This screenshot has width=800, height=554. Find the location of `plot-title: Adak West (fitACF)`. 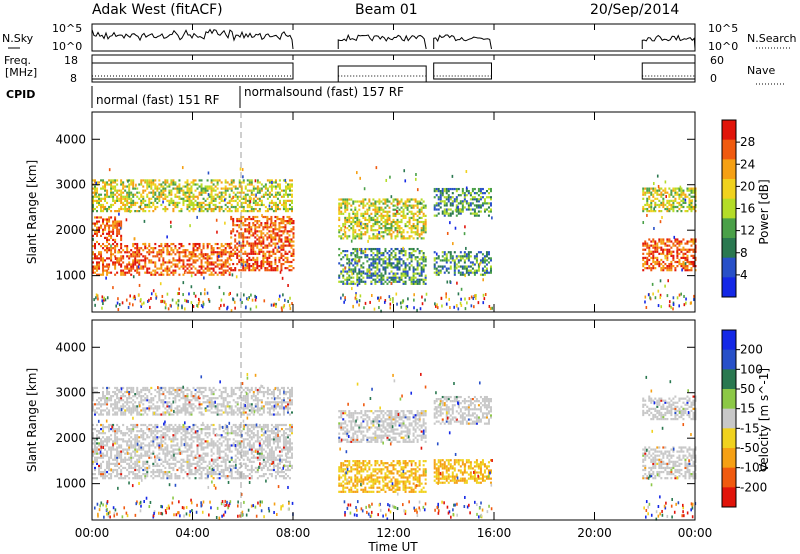

plot-title: Adak West (fitACF) is located at coordinates (157, 10).